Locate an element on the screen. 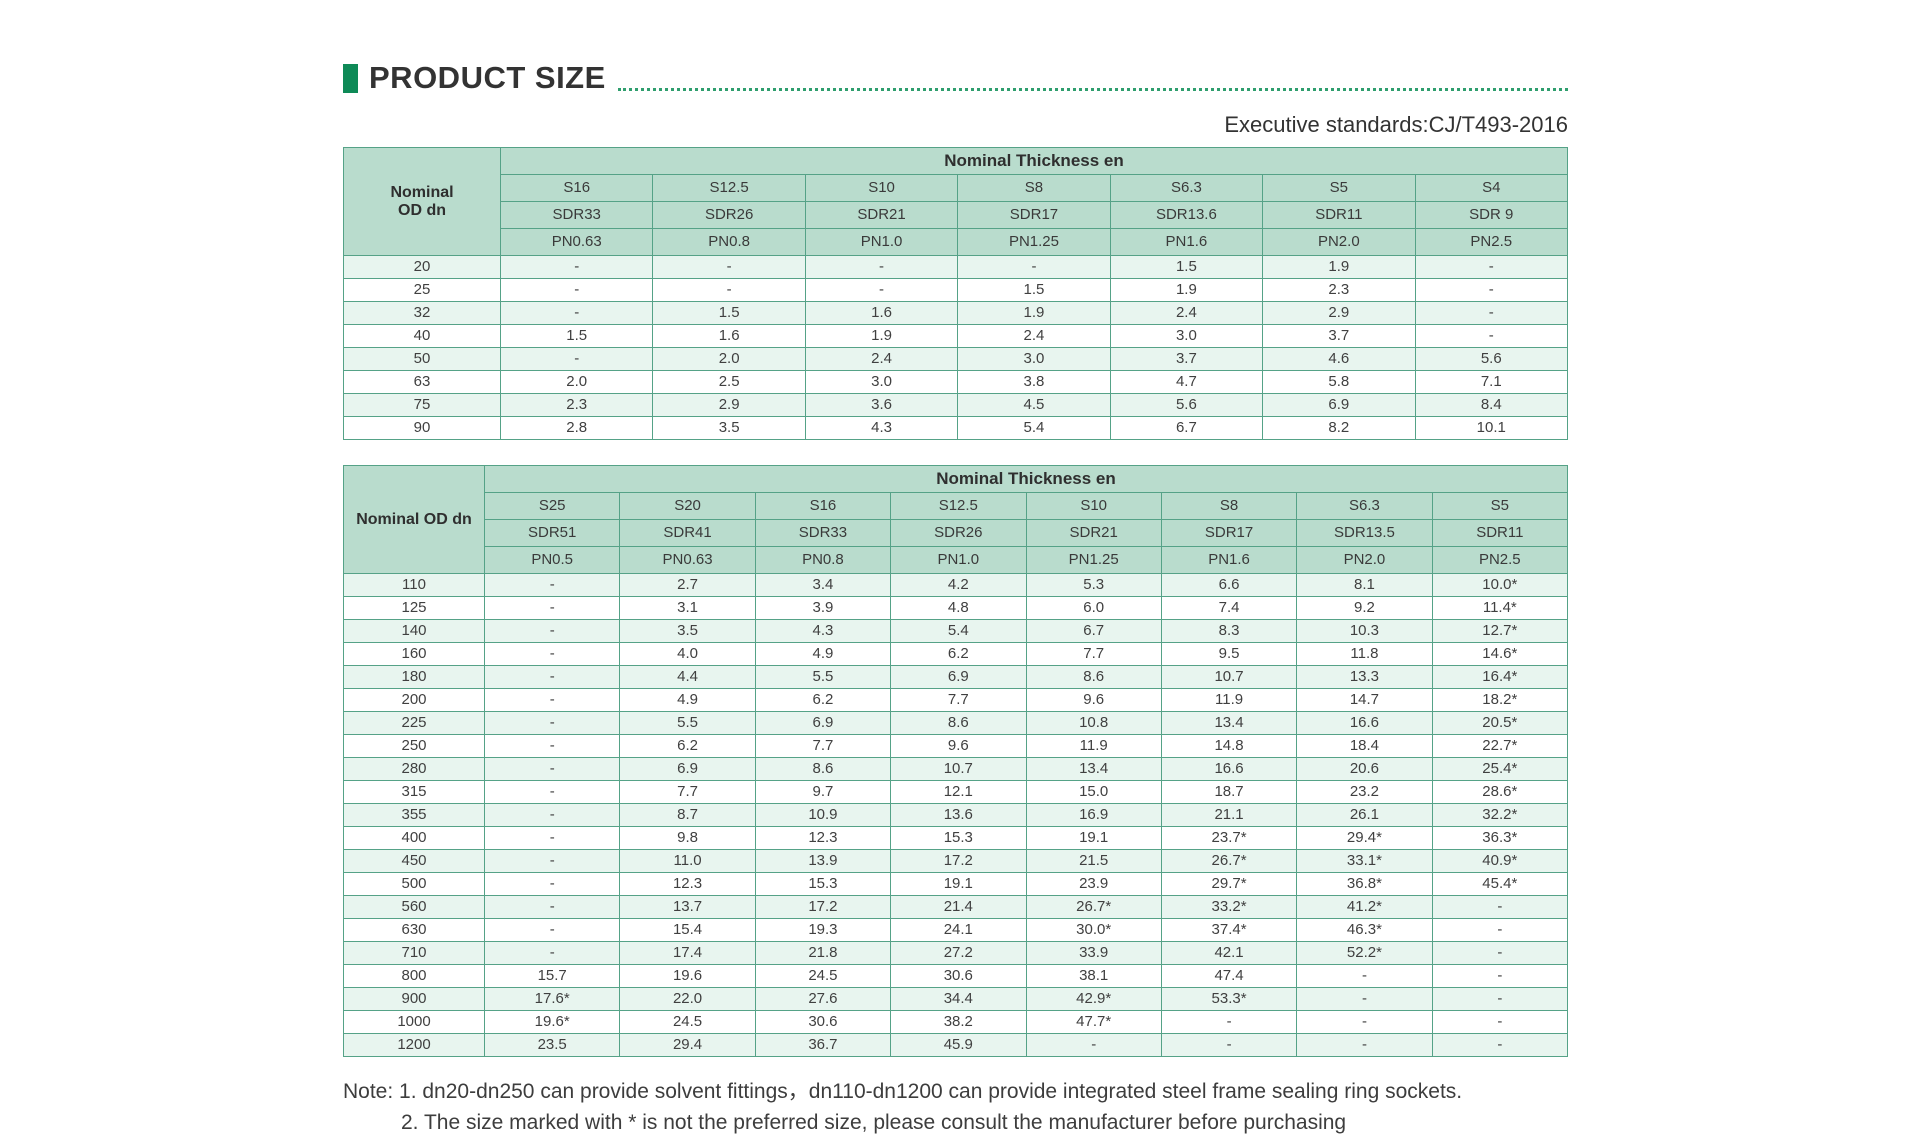 This screenshot has width=1920, height=1134. thickness-value-cell: 10.0* is located at coordinates (1500, 585).